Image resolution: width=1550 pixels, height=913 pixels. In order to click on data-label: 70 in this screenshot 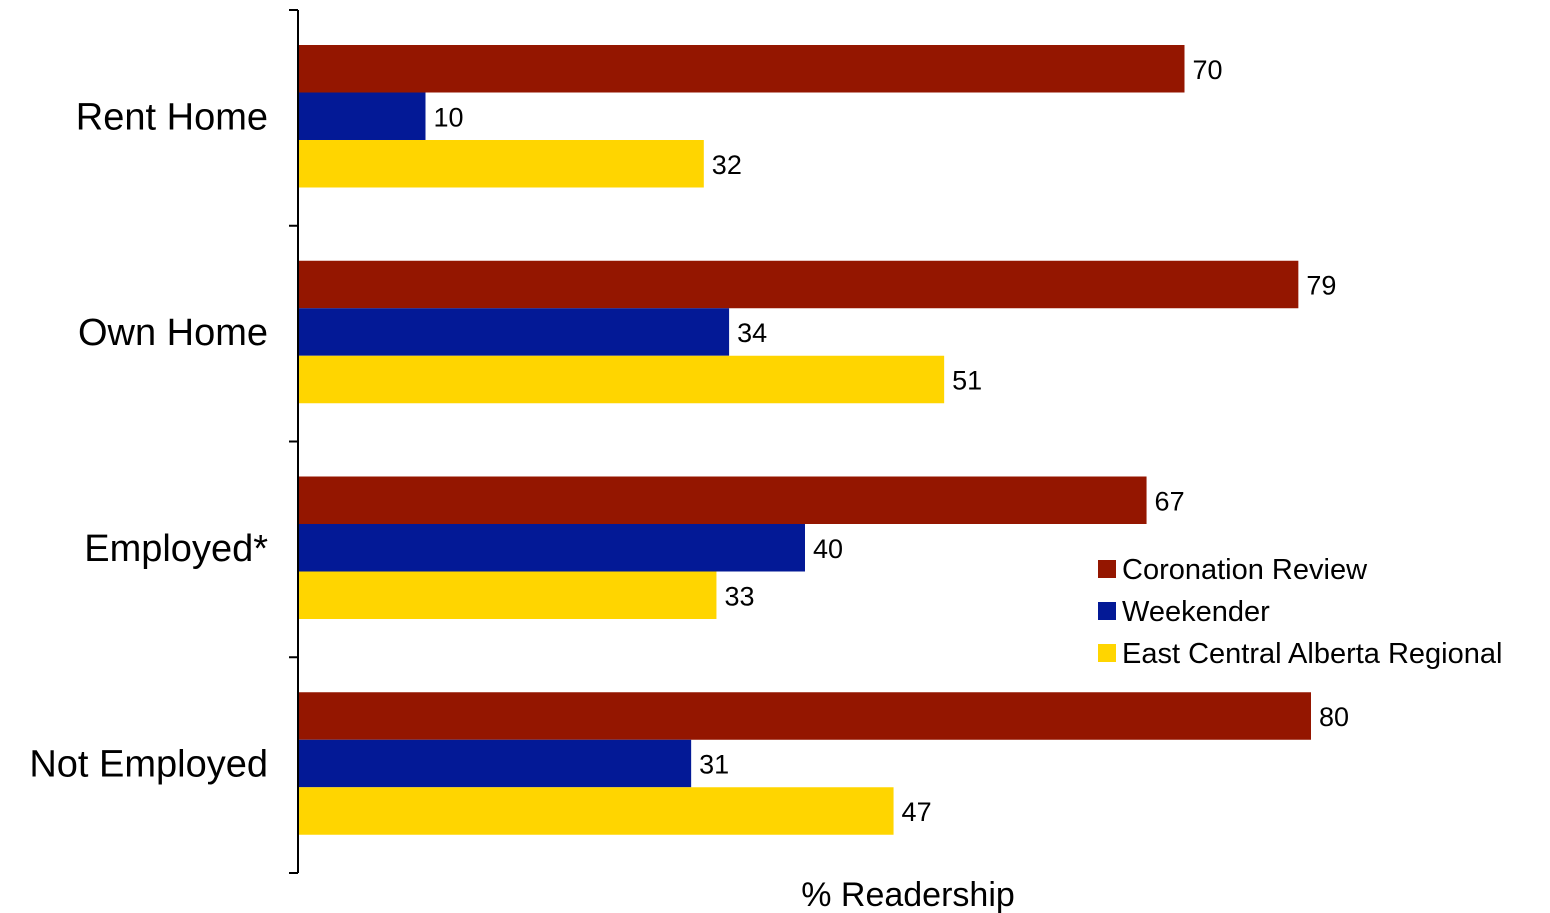, I will do `click(1208, 70)`.